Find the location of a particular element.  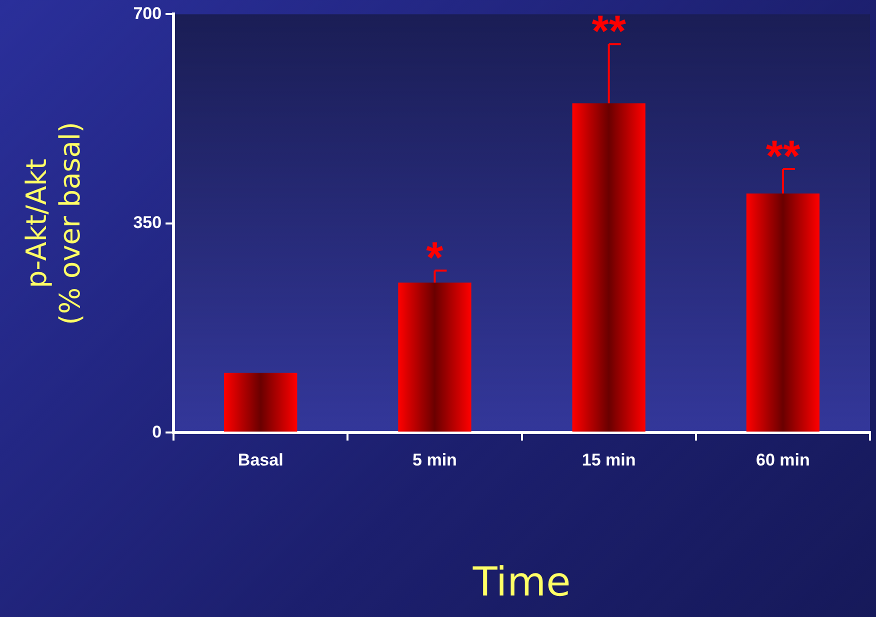

y-tick-label: 350 is located at coordinates (147, 222).